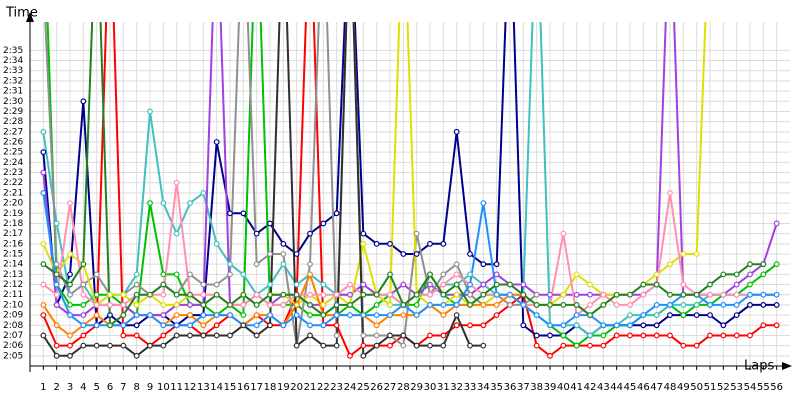 This screenshot has width=800, height=400. Describe the element at coordinates (13, 112) in the screenshot. I see `y-tick-label: 2:29` at that location.